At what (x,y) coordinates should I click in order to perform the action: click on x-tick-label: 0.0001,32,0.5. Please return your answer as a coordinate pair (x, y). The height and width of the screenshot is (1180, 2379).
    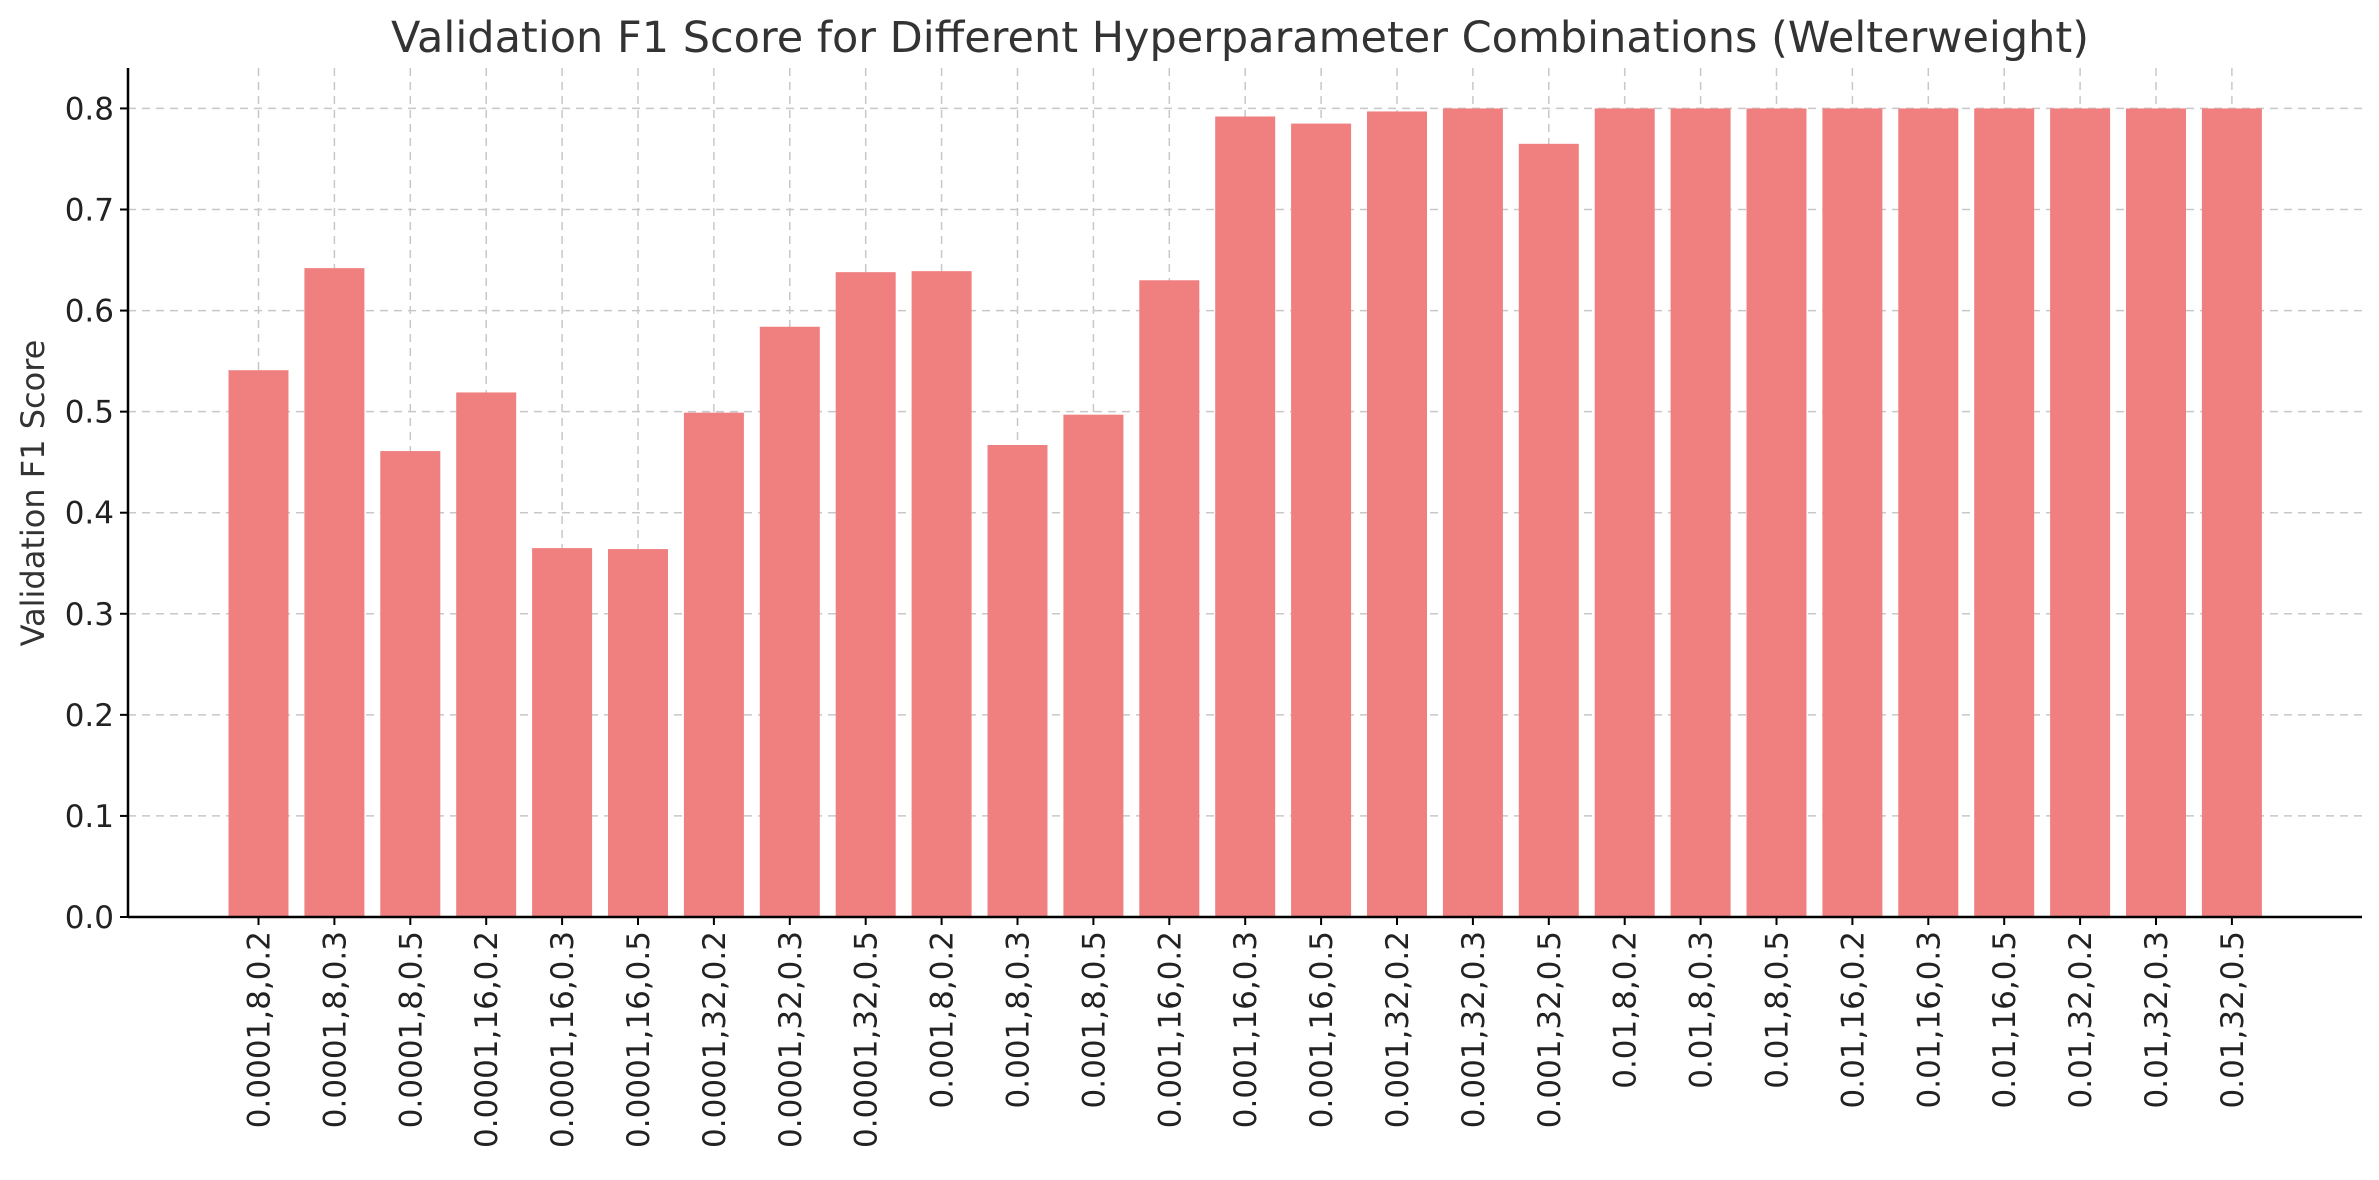
    Looking at the image, I should click on (867, 1039).